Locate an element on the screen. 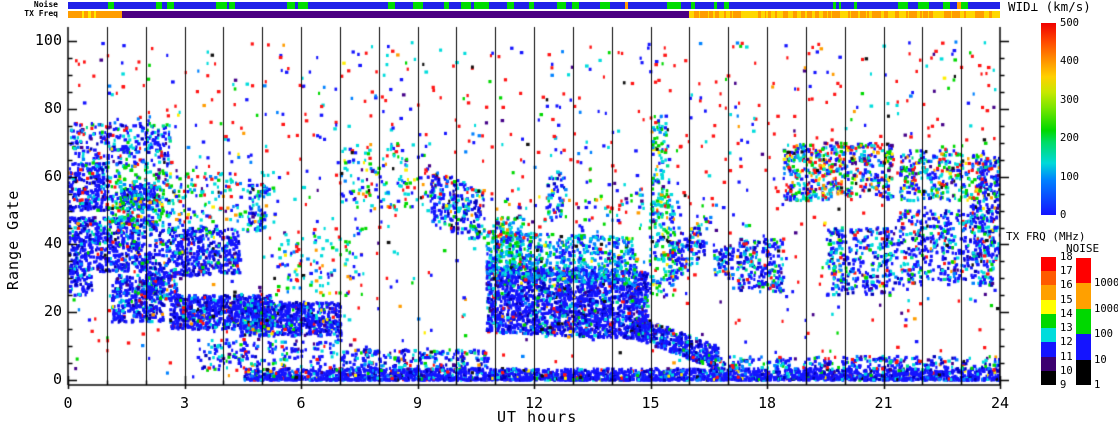 The image size is (1118, 435). x-tick-label: 21 is located at coordinates (883, 403).